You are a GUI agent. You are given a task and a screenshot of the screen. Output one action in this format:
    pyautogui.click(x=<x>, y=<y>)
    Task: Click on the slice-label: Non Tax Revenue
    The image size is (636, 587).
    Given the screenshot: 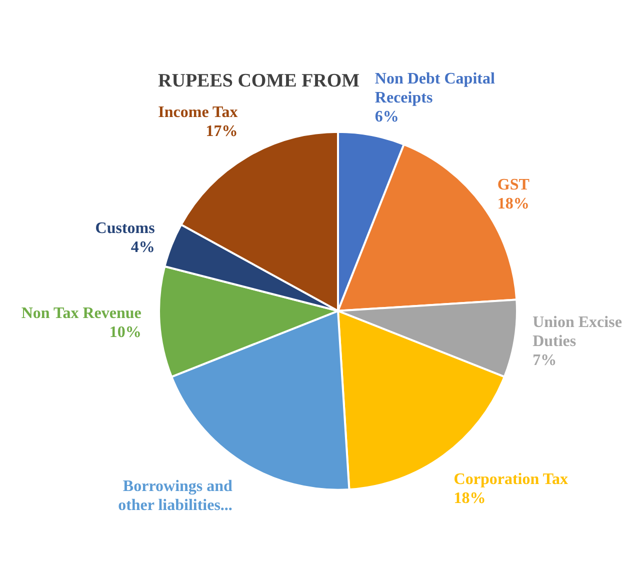 What is the action you would take?
    pyautogui.click(x=81, y=313)
    